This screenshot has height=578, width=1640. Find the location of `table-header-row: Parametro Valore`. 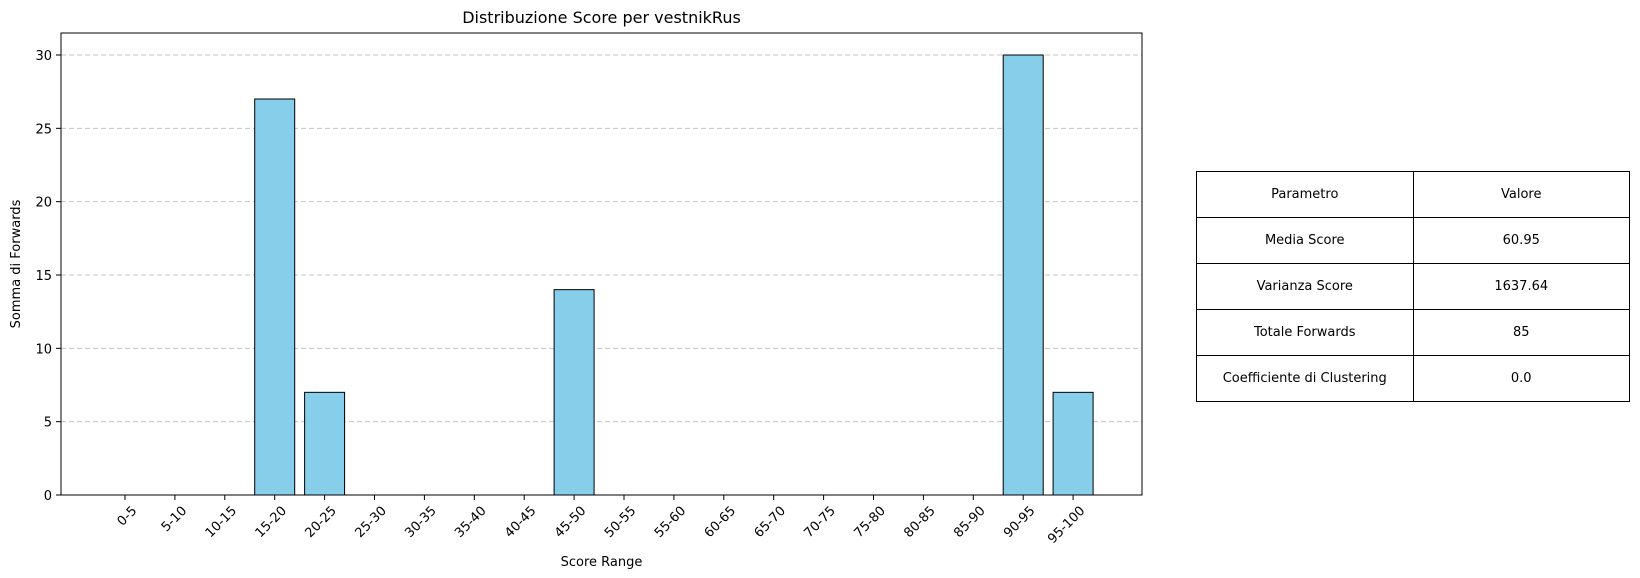

table-header-row: Parametro Valore is located at coordinates (1413, 194).